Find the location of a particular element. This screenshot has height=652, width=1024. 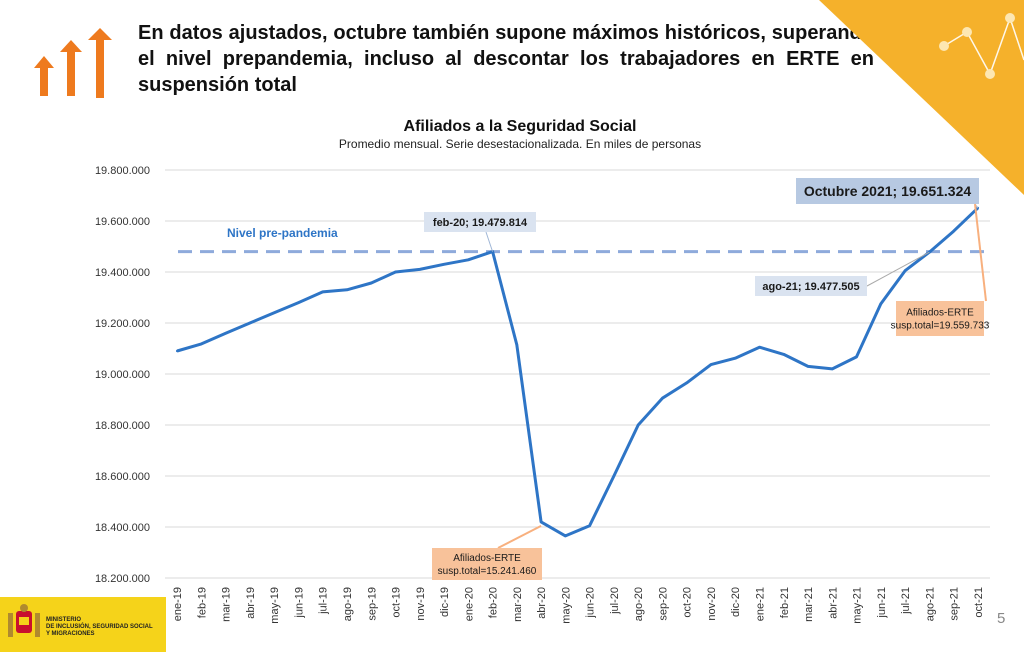

pre-pandemic-label: Nivel pre-pandemia is located at coordinates (282, 233).